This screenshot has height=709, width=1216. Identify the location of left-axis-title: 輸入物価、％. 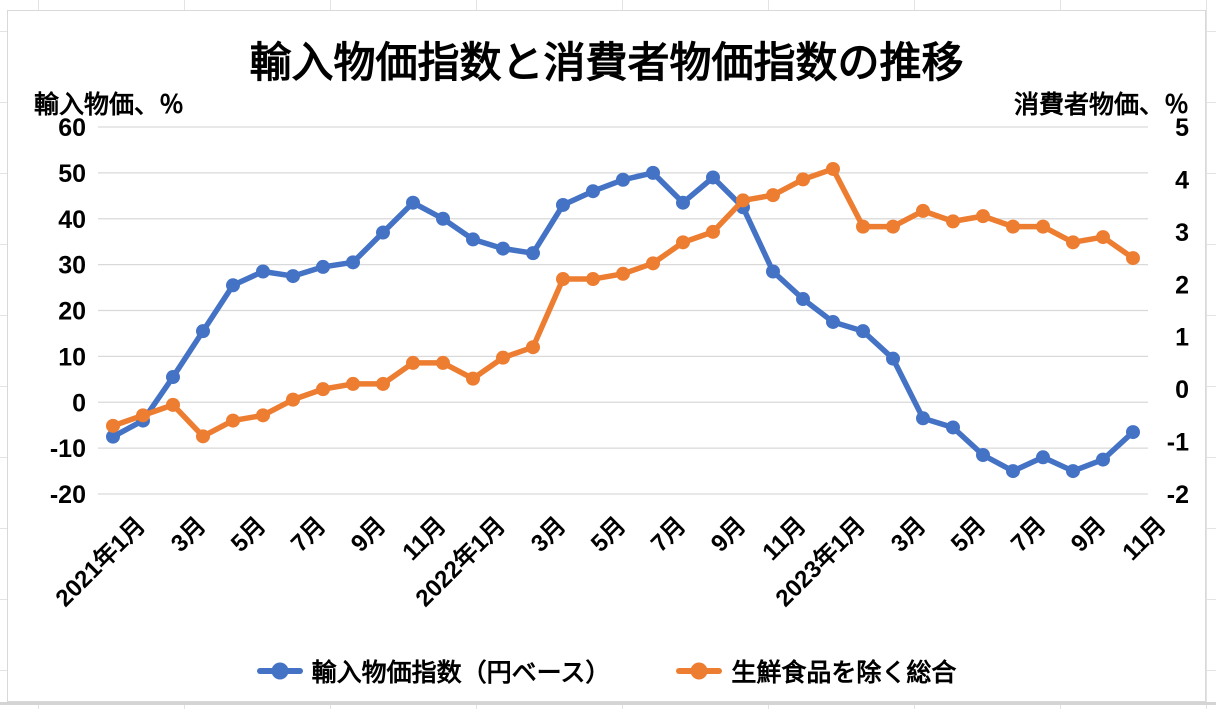
(109, 105).